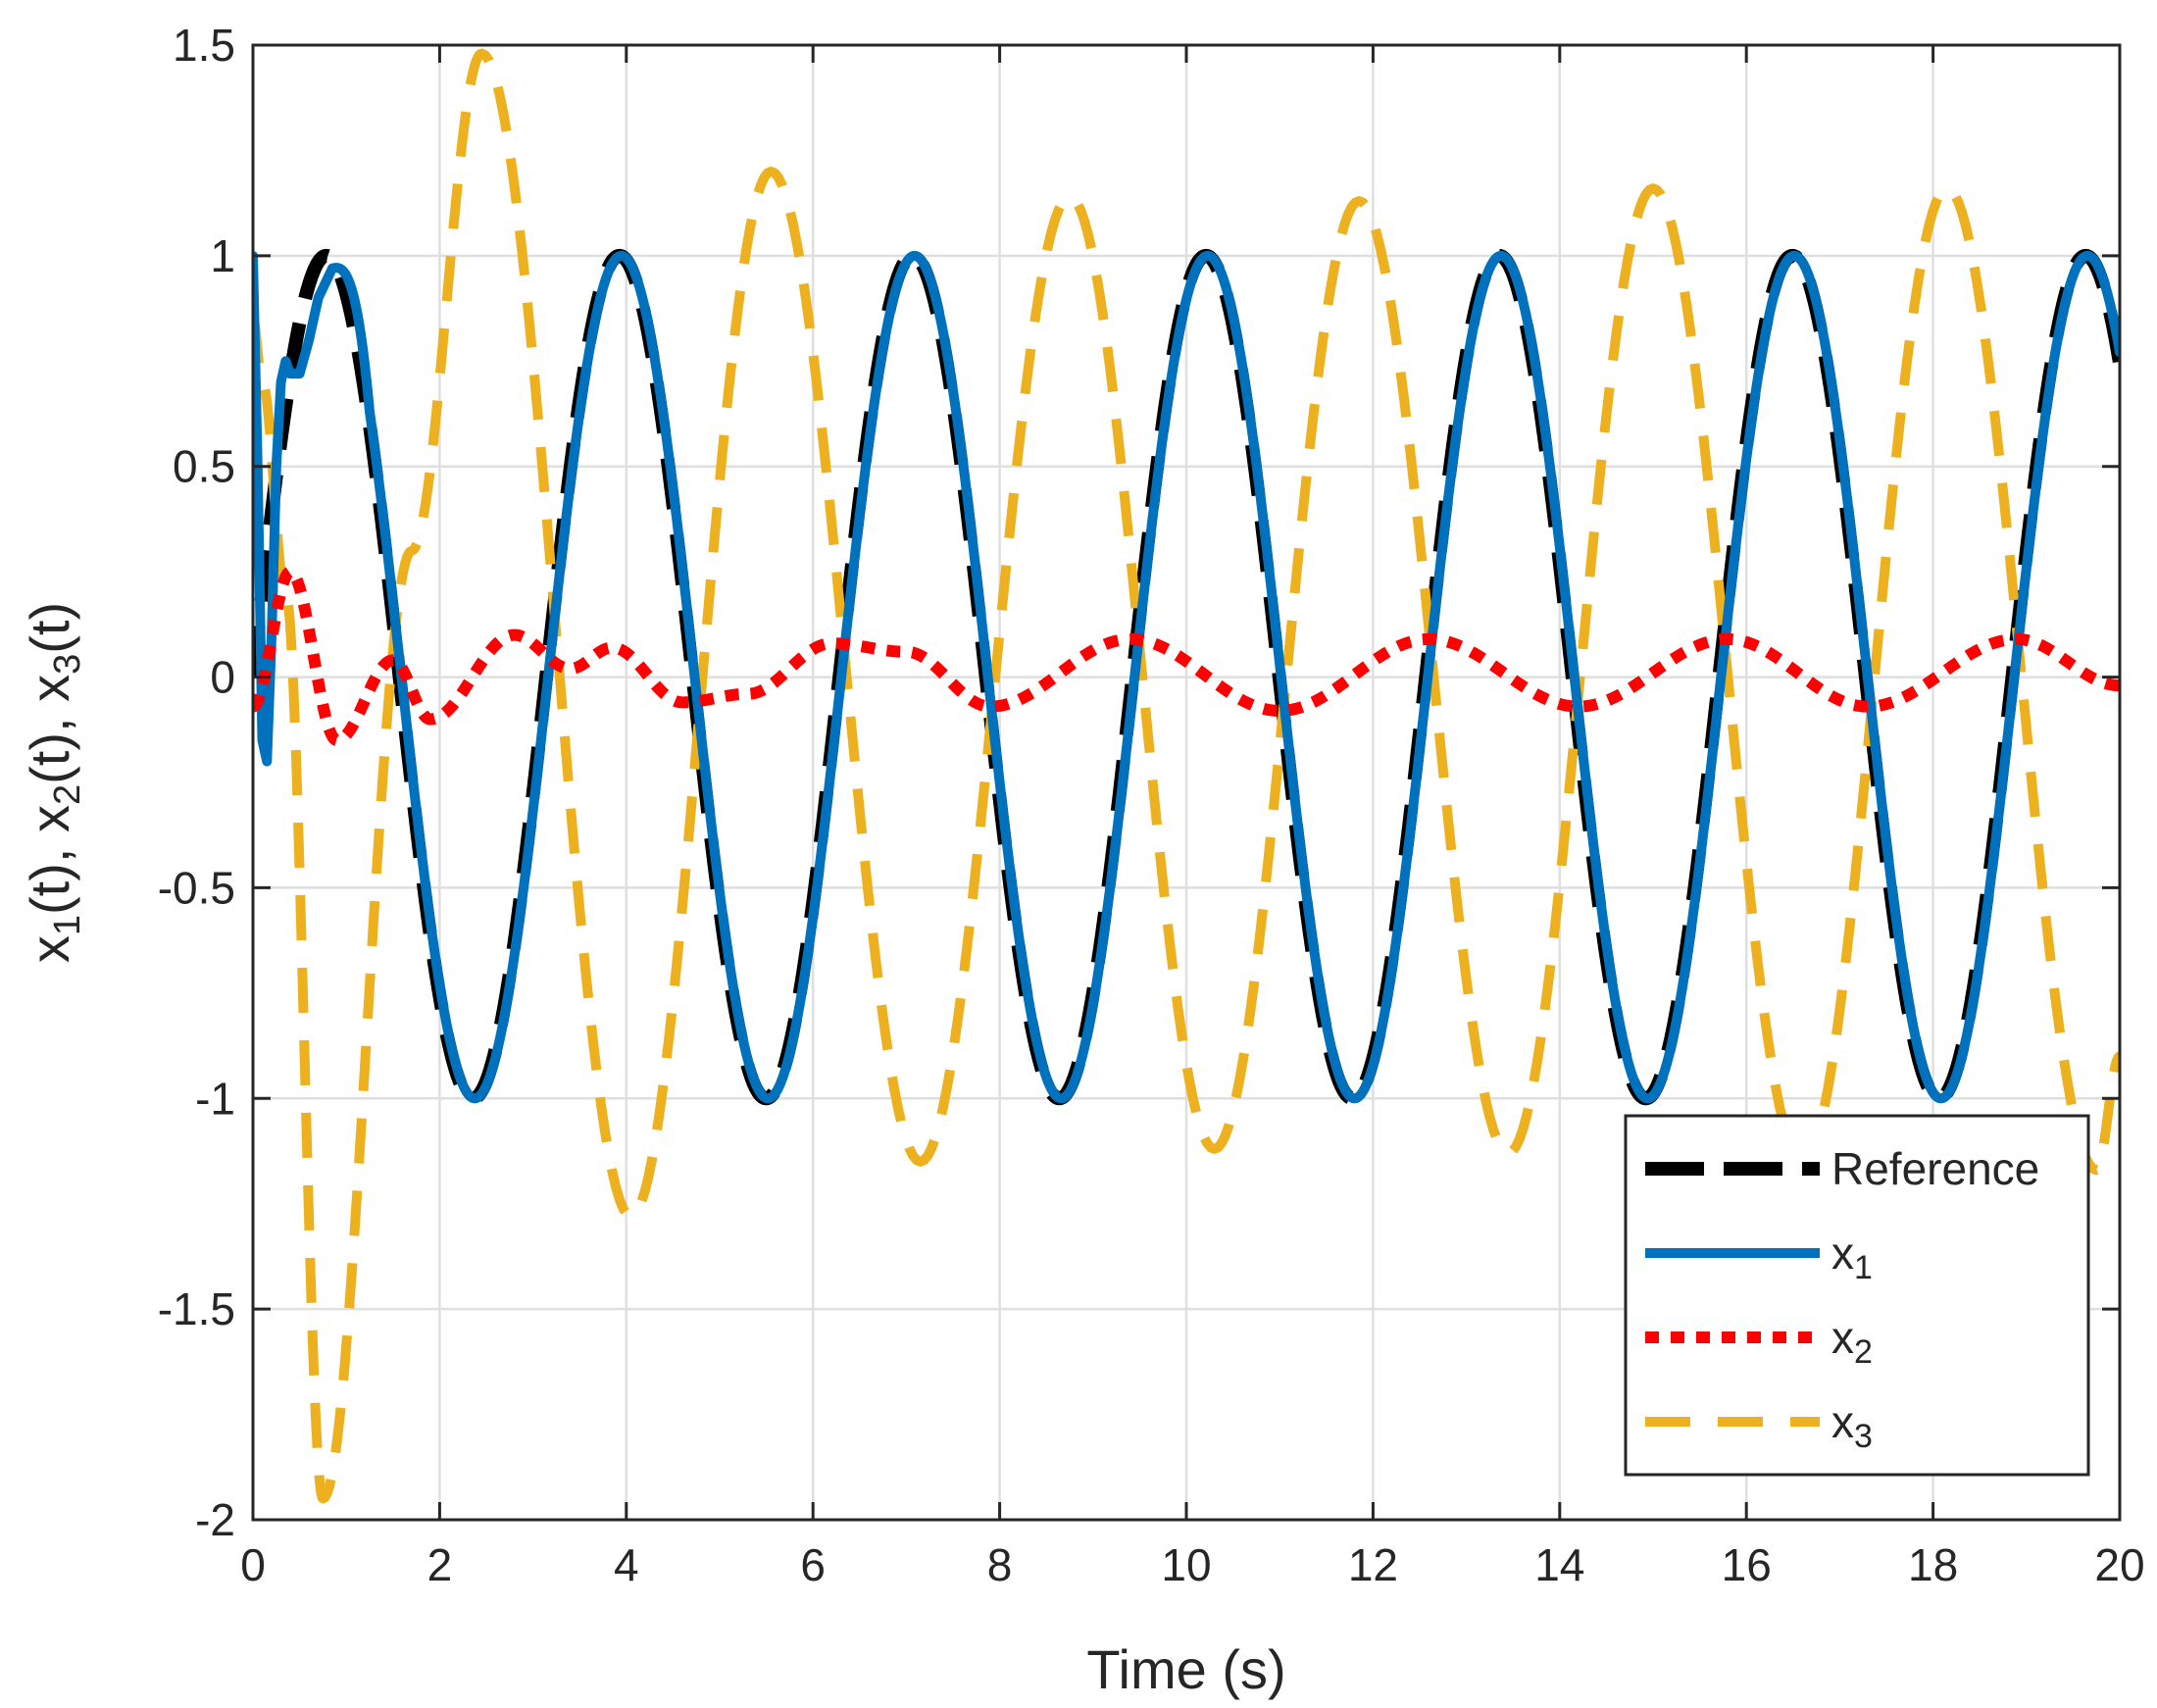  What do you see at coordinates (1373, 1564) in the screenshot?
I see `x-tick-label: 12` at bounding box center [1373, 1564].